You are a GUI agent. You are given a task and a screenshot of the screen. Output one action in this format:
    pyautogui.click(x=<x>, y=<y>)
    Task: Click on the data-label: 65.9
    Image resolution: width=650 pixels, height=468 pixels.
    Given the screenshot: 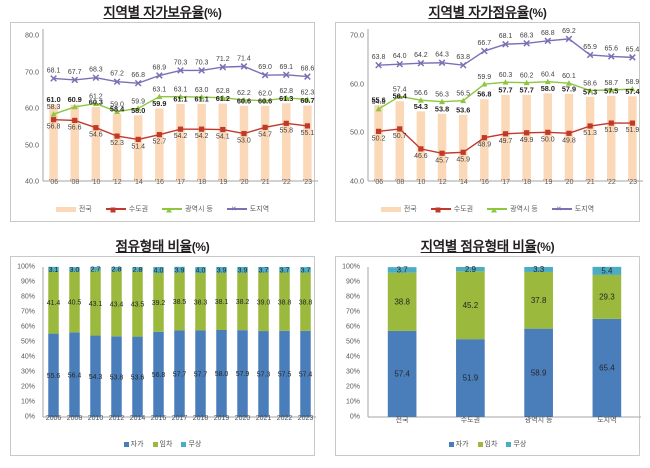 What is the action you would take?
    pyautogui.click(x=590, y=47)
    